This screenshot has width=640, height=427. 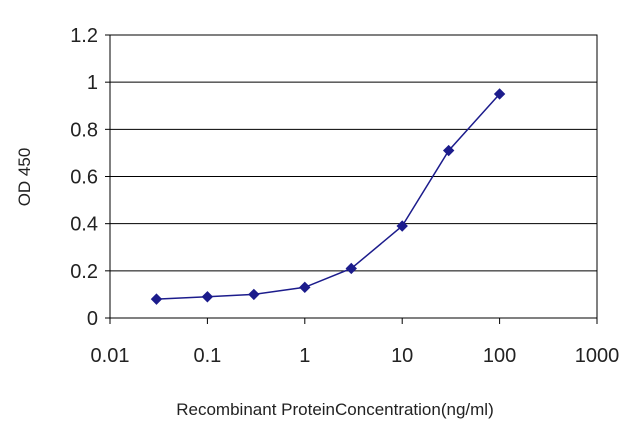 What do you see at coordinates (92, 83) in the screenshot?
I see `y-tick-label-5: 1` at bounding box center [92, 83].